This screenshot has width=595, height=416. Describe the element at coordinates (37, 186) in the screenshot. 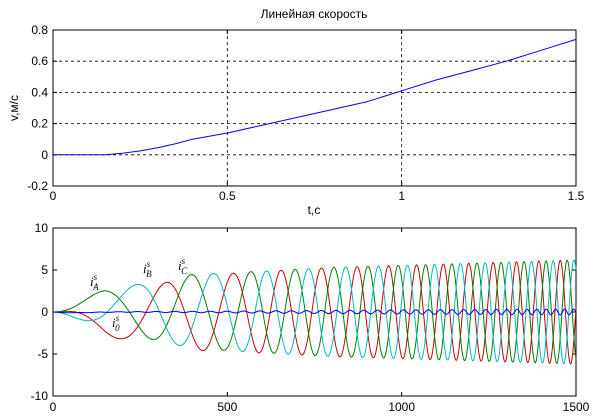

I see `velocity-y-tick-label: -0.2` at that location.